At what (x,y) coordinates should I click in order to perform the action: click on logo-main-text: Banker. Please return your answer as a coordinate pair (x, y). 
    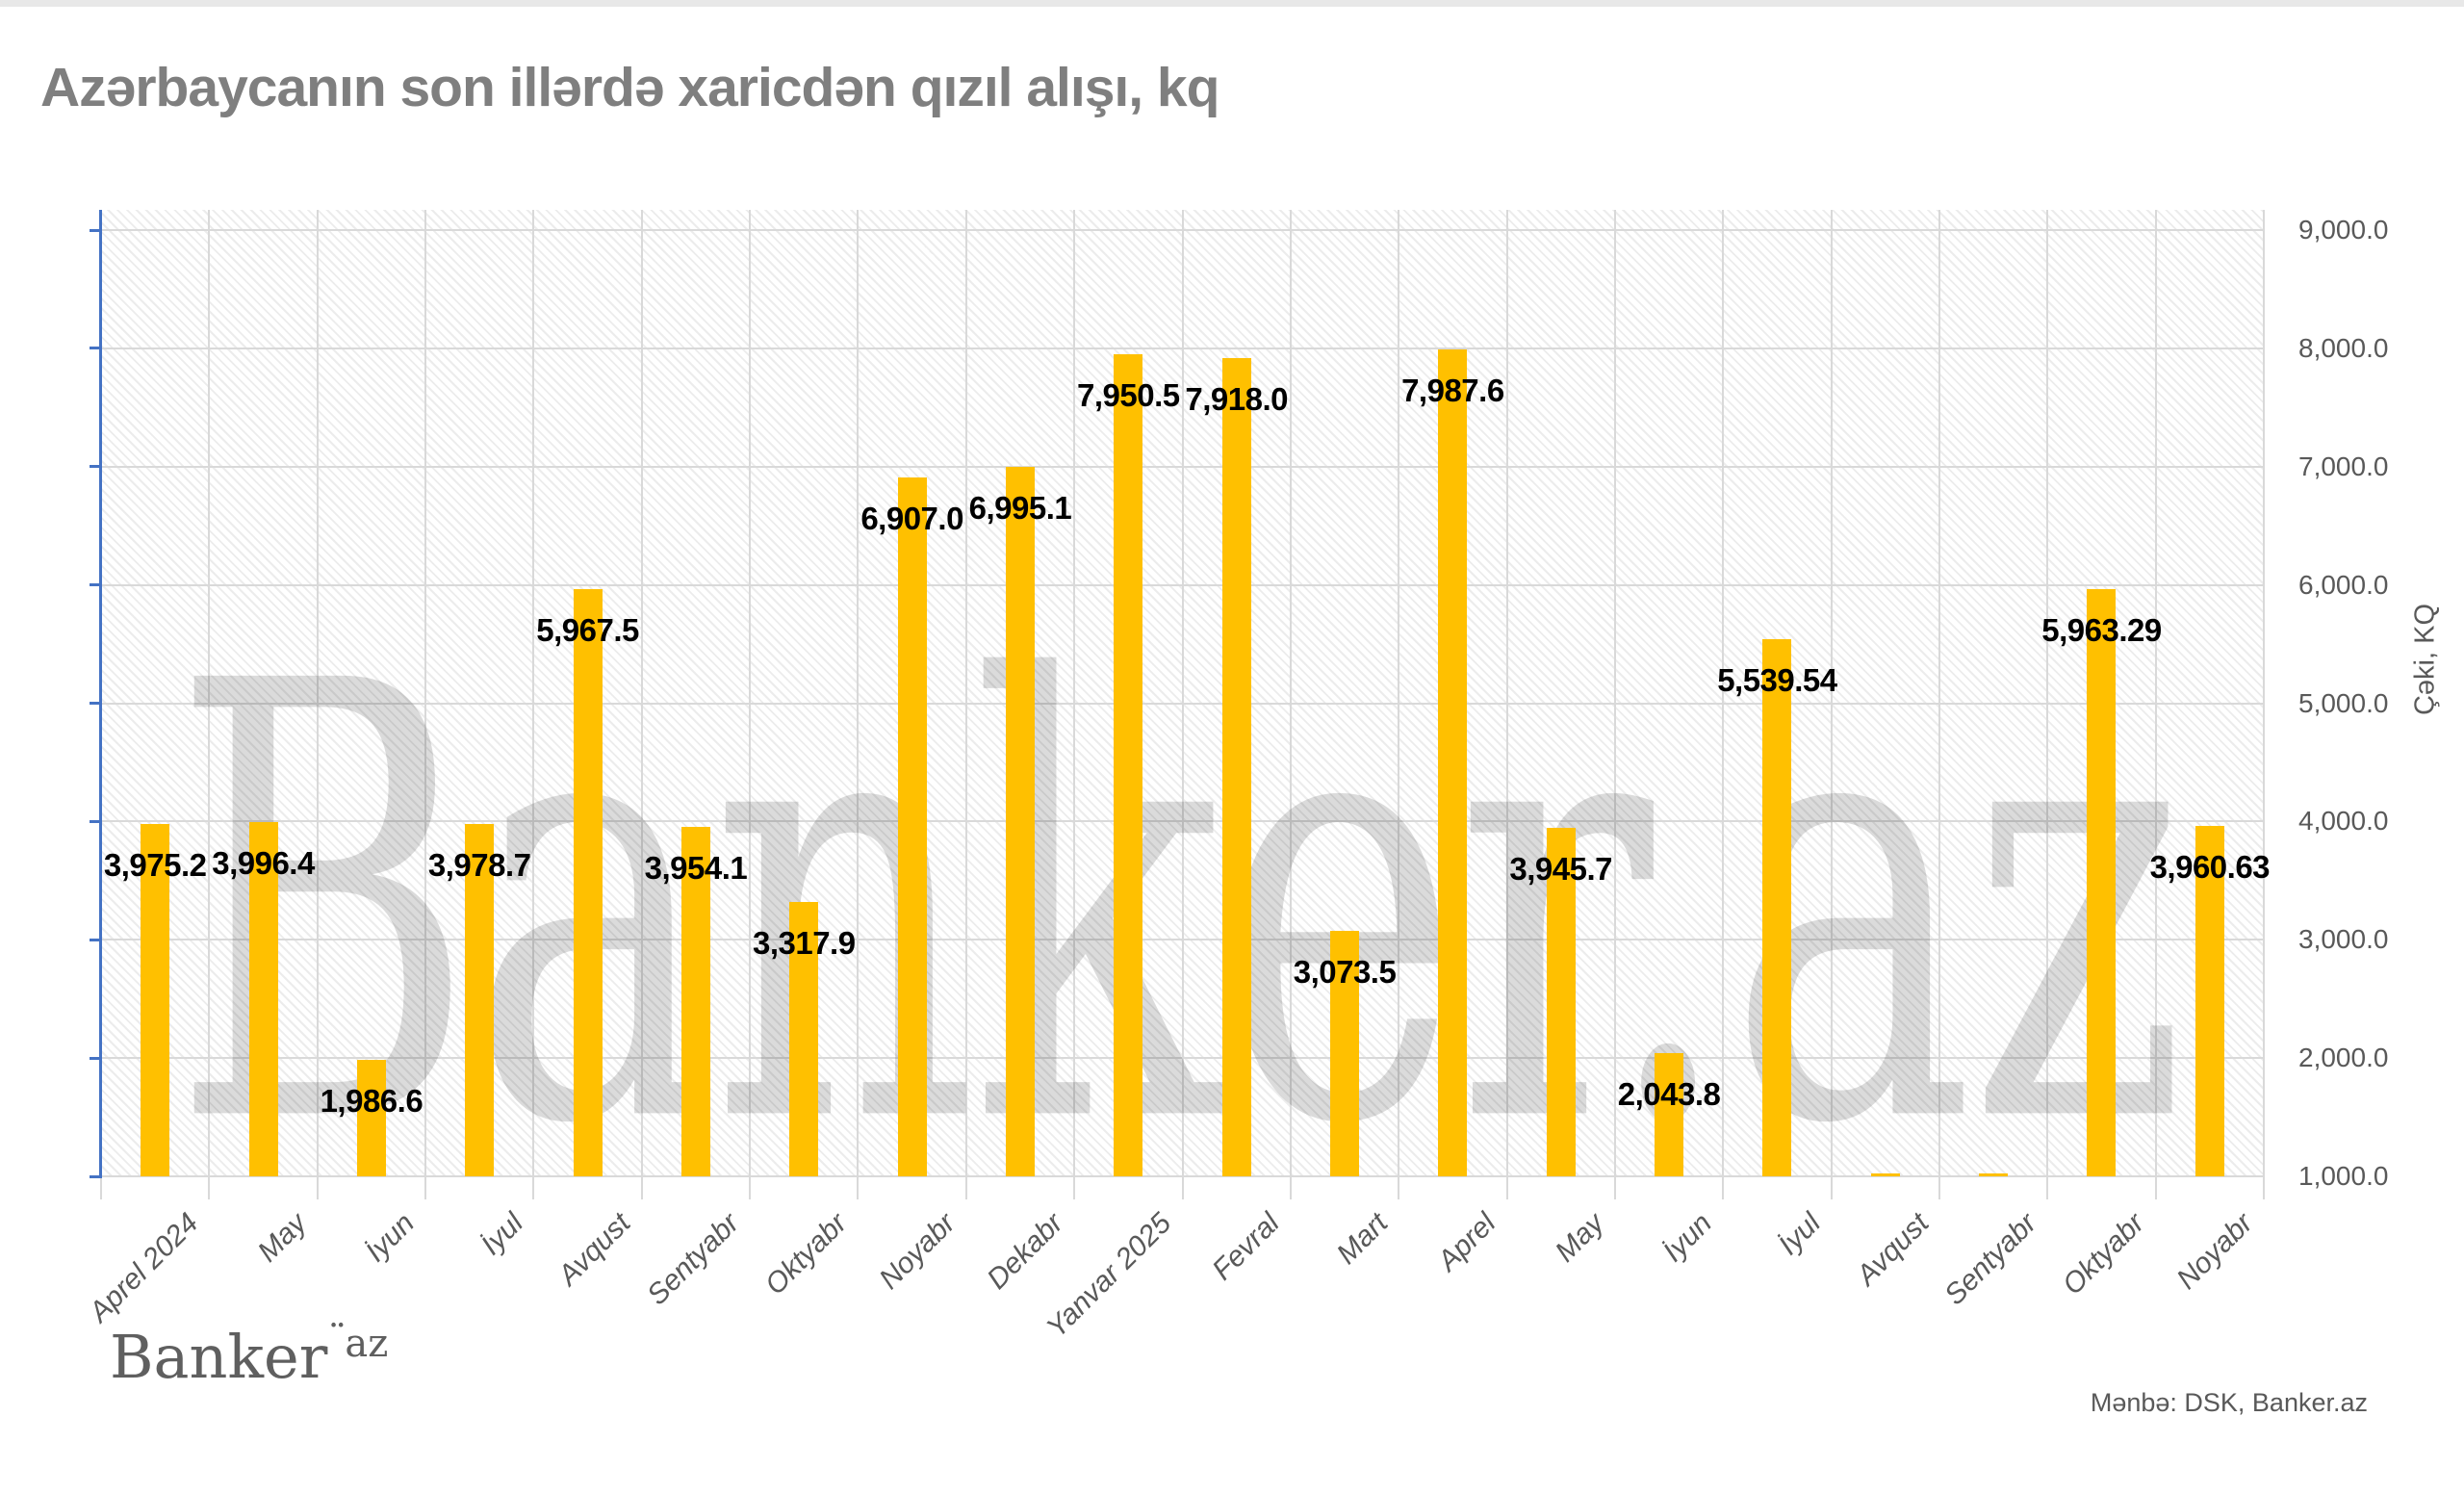
    Looking at the image, I should click on (219, 1357).